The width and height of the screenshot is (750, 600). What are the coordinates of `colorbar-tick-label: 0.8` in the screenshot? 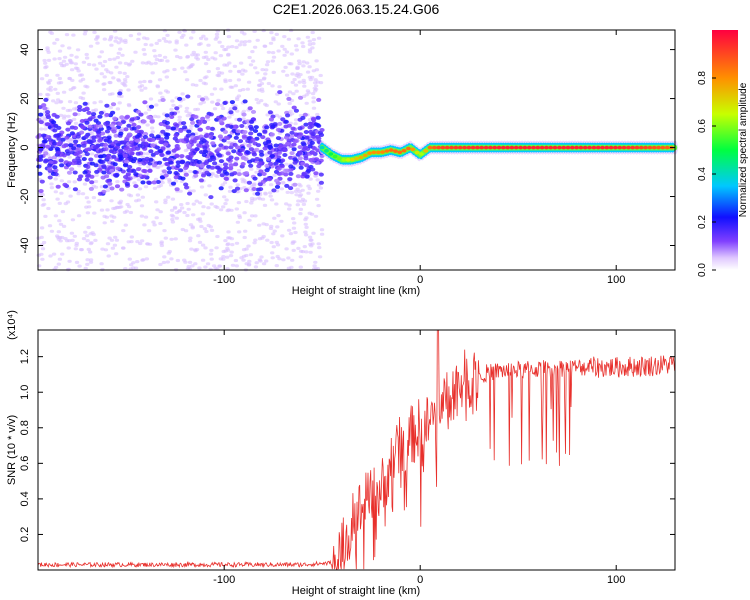 It's located at (702, 78).